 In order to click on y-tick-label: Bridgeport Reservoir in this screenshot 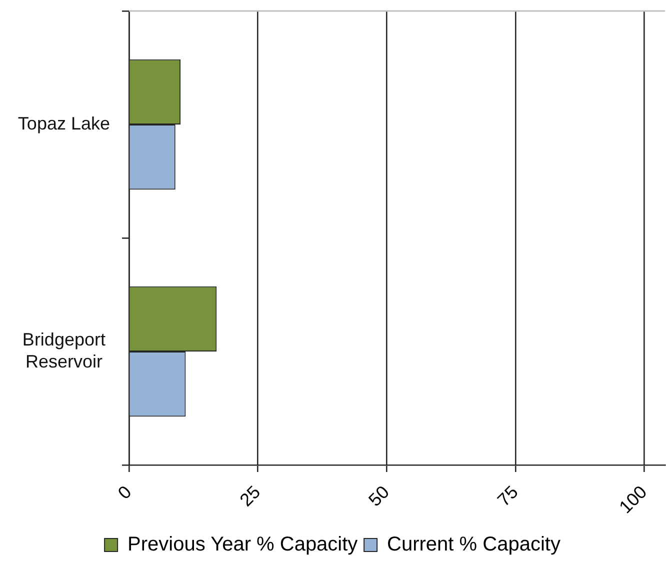, I will do `click(64, 351)`.